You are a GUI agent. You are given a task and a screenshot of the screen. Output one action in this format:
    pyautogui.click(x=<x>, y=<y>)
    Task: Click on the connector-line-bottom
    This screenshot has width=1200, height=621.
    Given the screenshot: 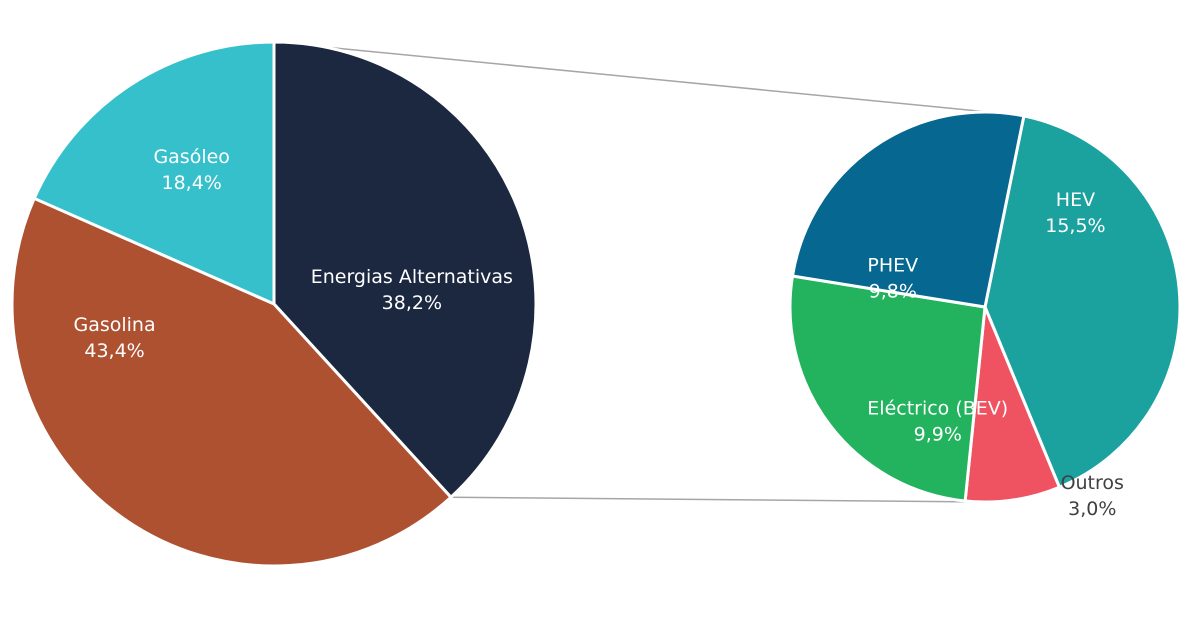 What is the action you would take?
    pyautogui.click(x=719, y=499)
    